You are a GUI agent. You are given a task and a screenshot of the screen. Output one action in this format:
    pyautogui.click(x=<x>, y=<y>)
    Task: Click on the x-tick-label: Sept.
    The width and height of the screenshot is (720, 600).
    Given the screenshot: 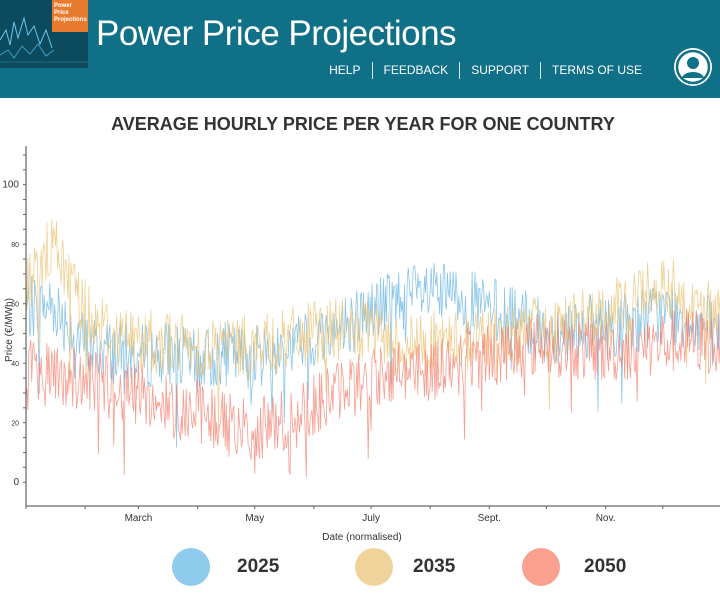 What is the action you would take?
    pyautogui.click(x=489, y=518)
    